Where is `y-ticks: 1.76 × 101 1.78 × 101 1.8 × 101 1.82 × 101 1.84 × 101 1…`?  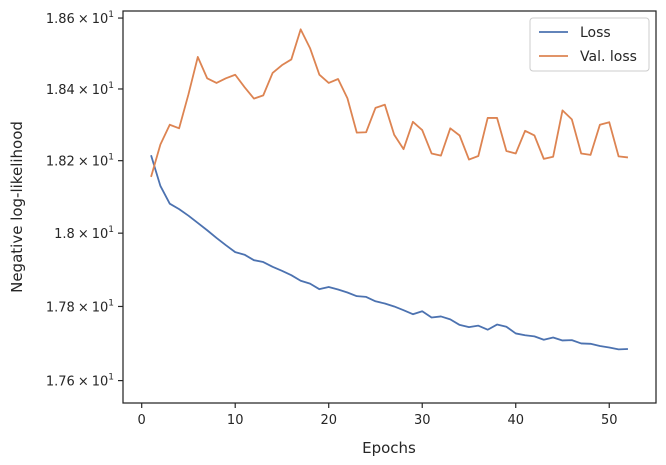
y-ticks: 1.76 × 101 1.78 × 101 1.8 × 101 1.82 × 101 1.84 × 101 1… is located at coordinates (84, 200).